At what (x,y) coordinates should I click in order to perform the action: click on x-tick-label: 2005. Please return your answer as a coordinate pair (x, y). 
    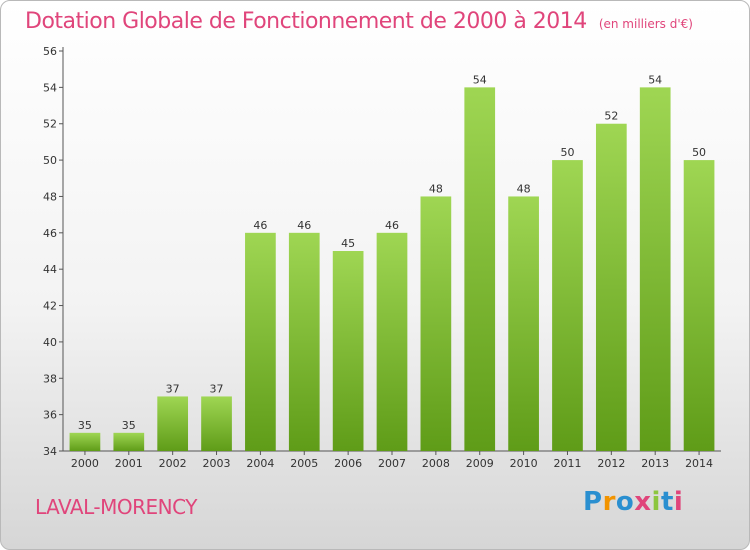
    Looking at the image, I should click on (304, 463).